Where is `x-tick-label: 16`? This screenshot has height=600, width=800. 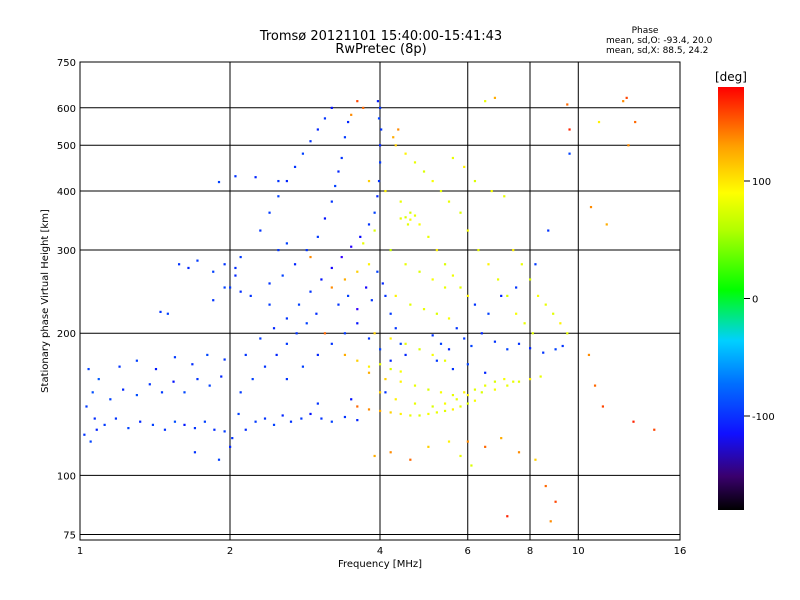 x-tick-label: 16 is located at coordinates (680, 551).